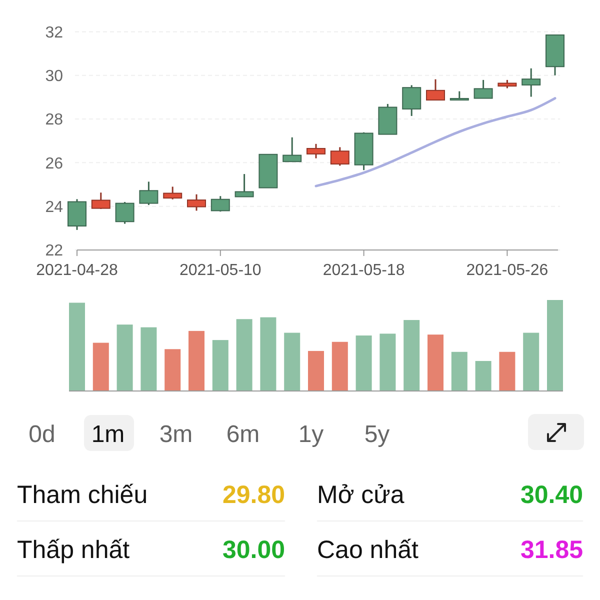 This screenshot has height=600, width=600. I want to click on y-tick-label: 30, so click(54, 76).